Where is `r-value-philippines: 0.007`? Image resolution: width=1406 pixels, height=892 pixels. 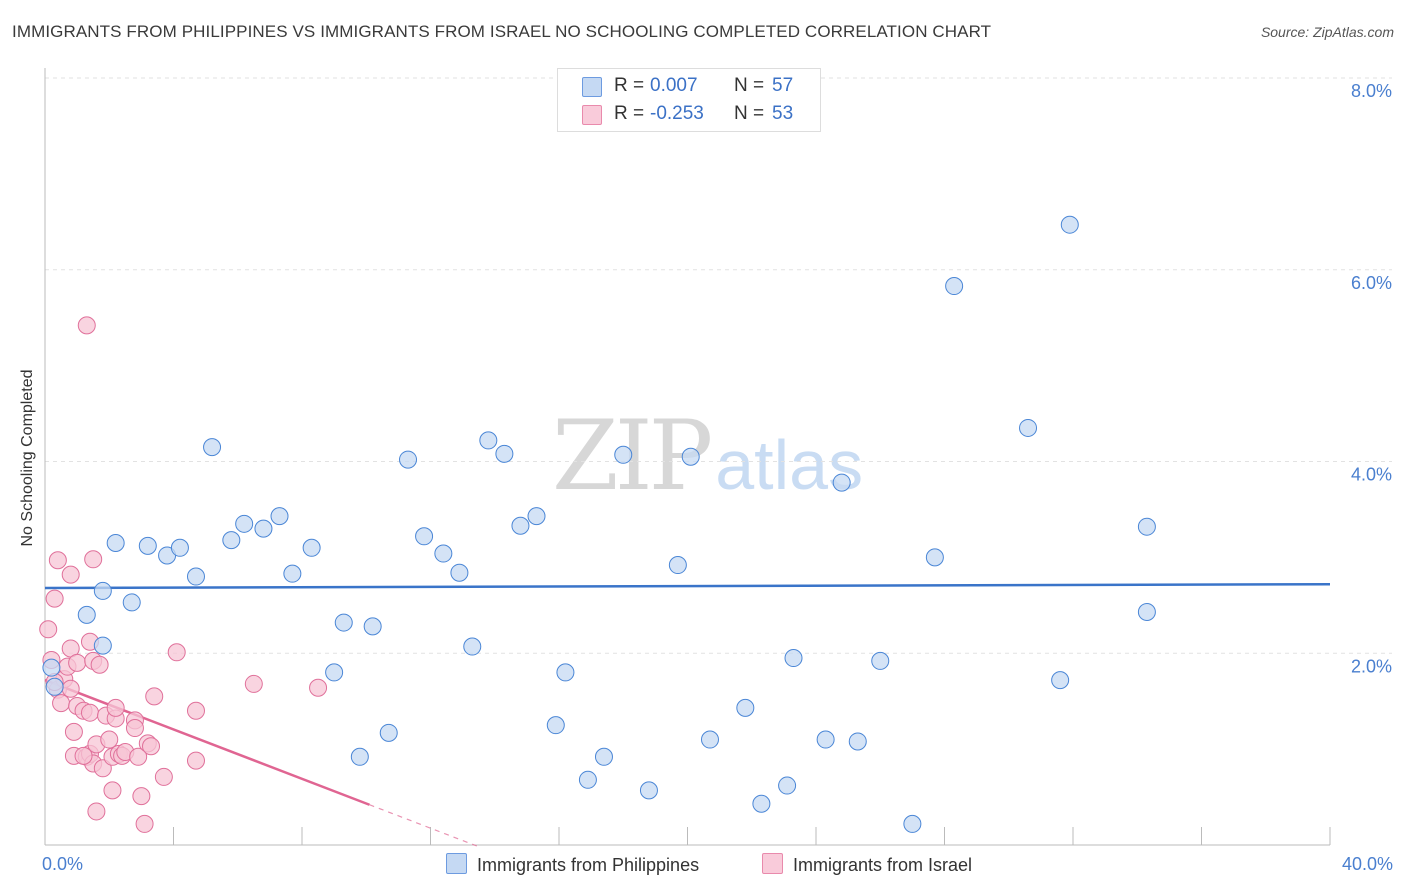 r-value-philippines: 0.007 is located at coordinates (674, 85).